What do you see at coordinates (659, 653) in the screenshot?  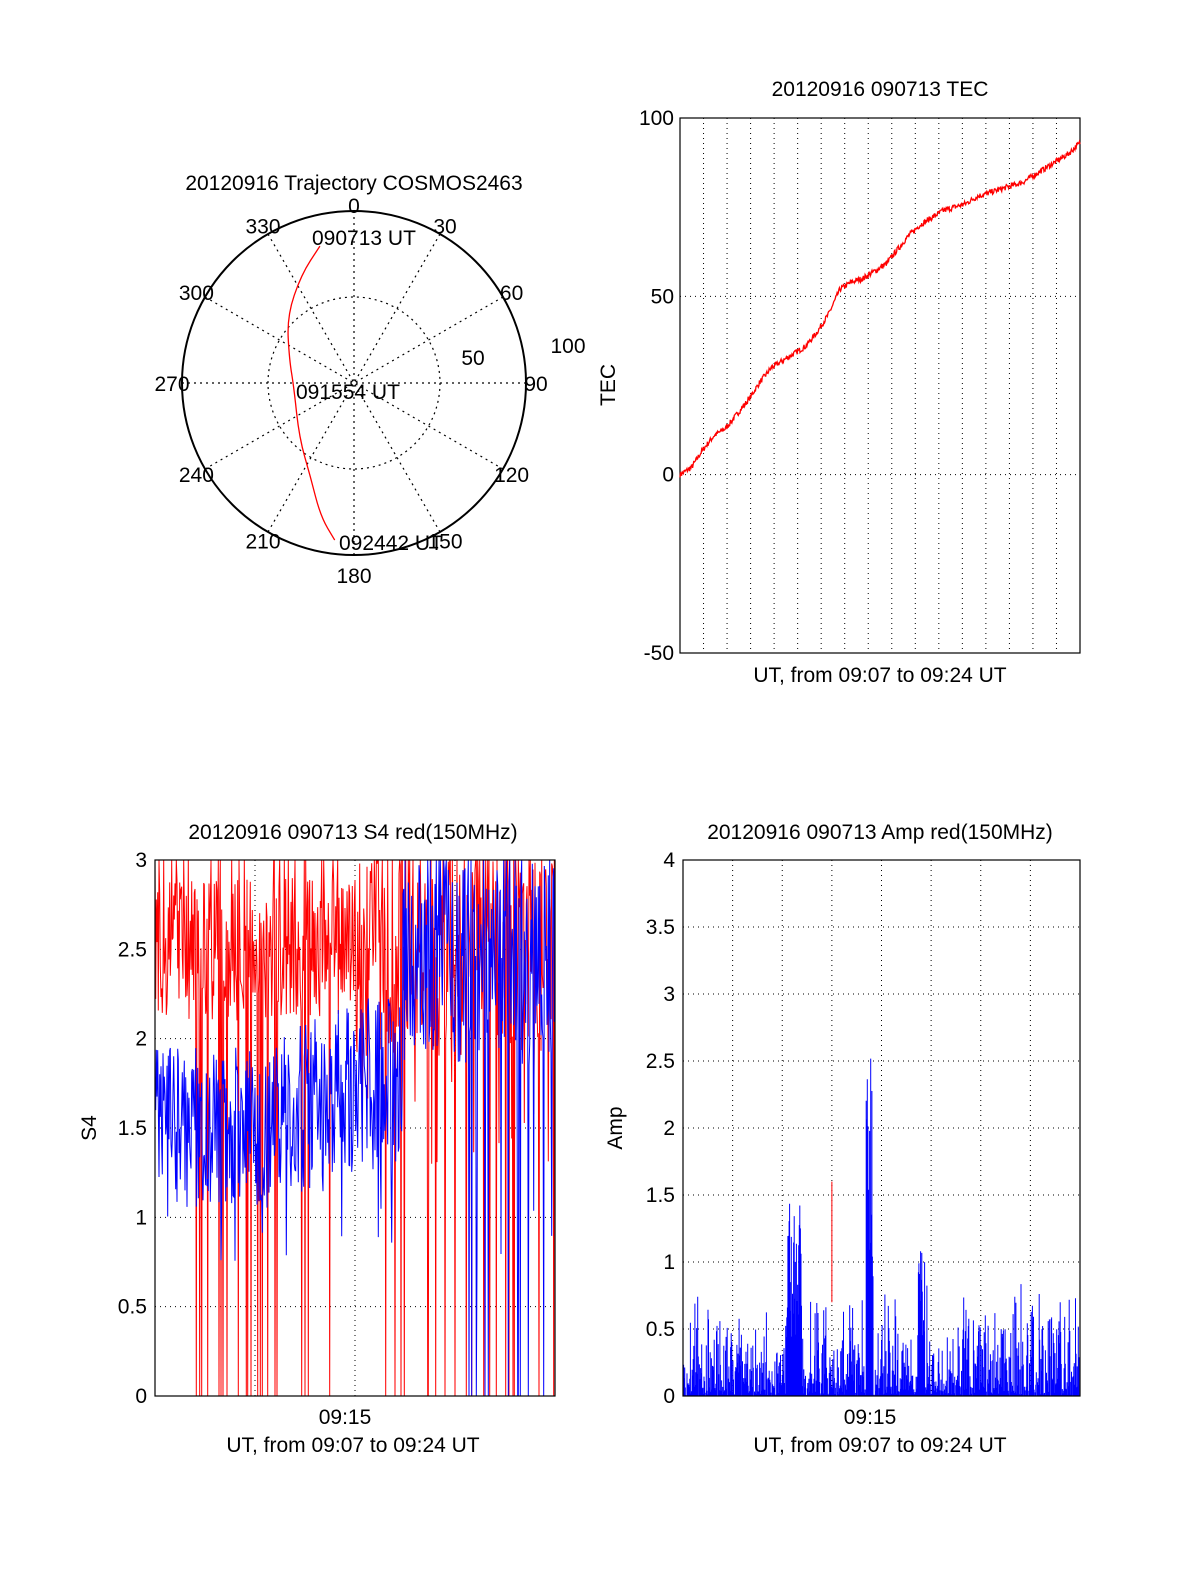 I see `tec-y-tick-label: -50` at bounding box center [659, 653].